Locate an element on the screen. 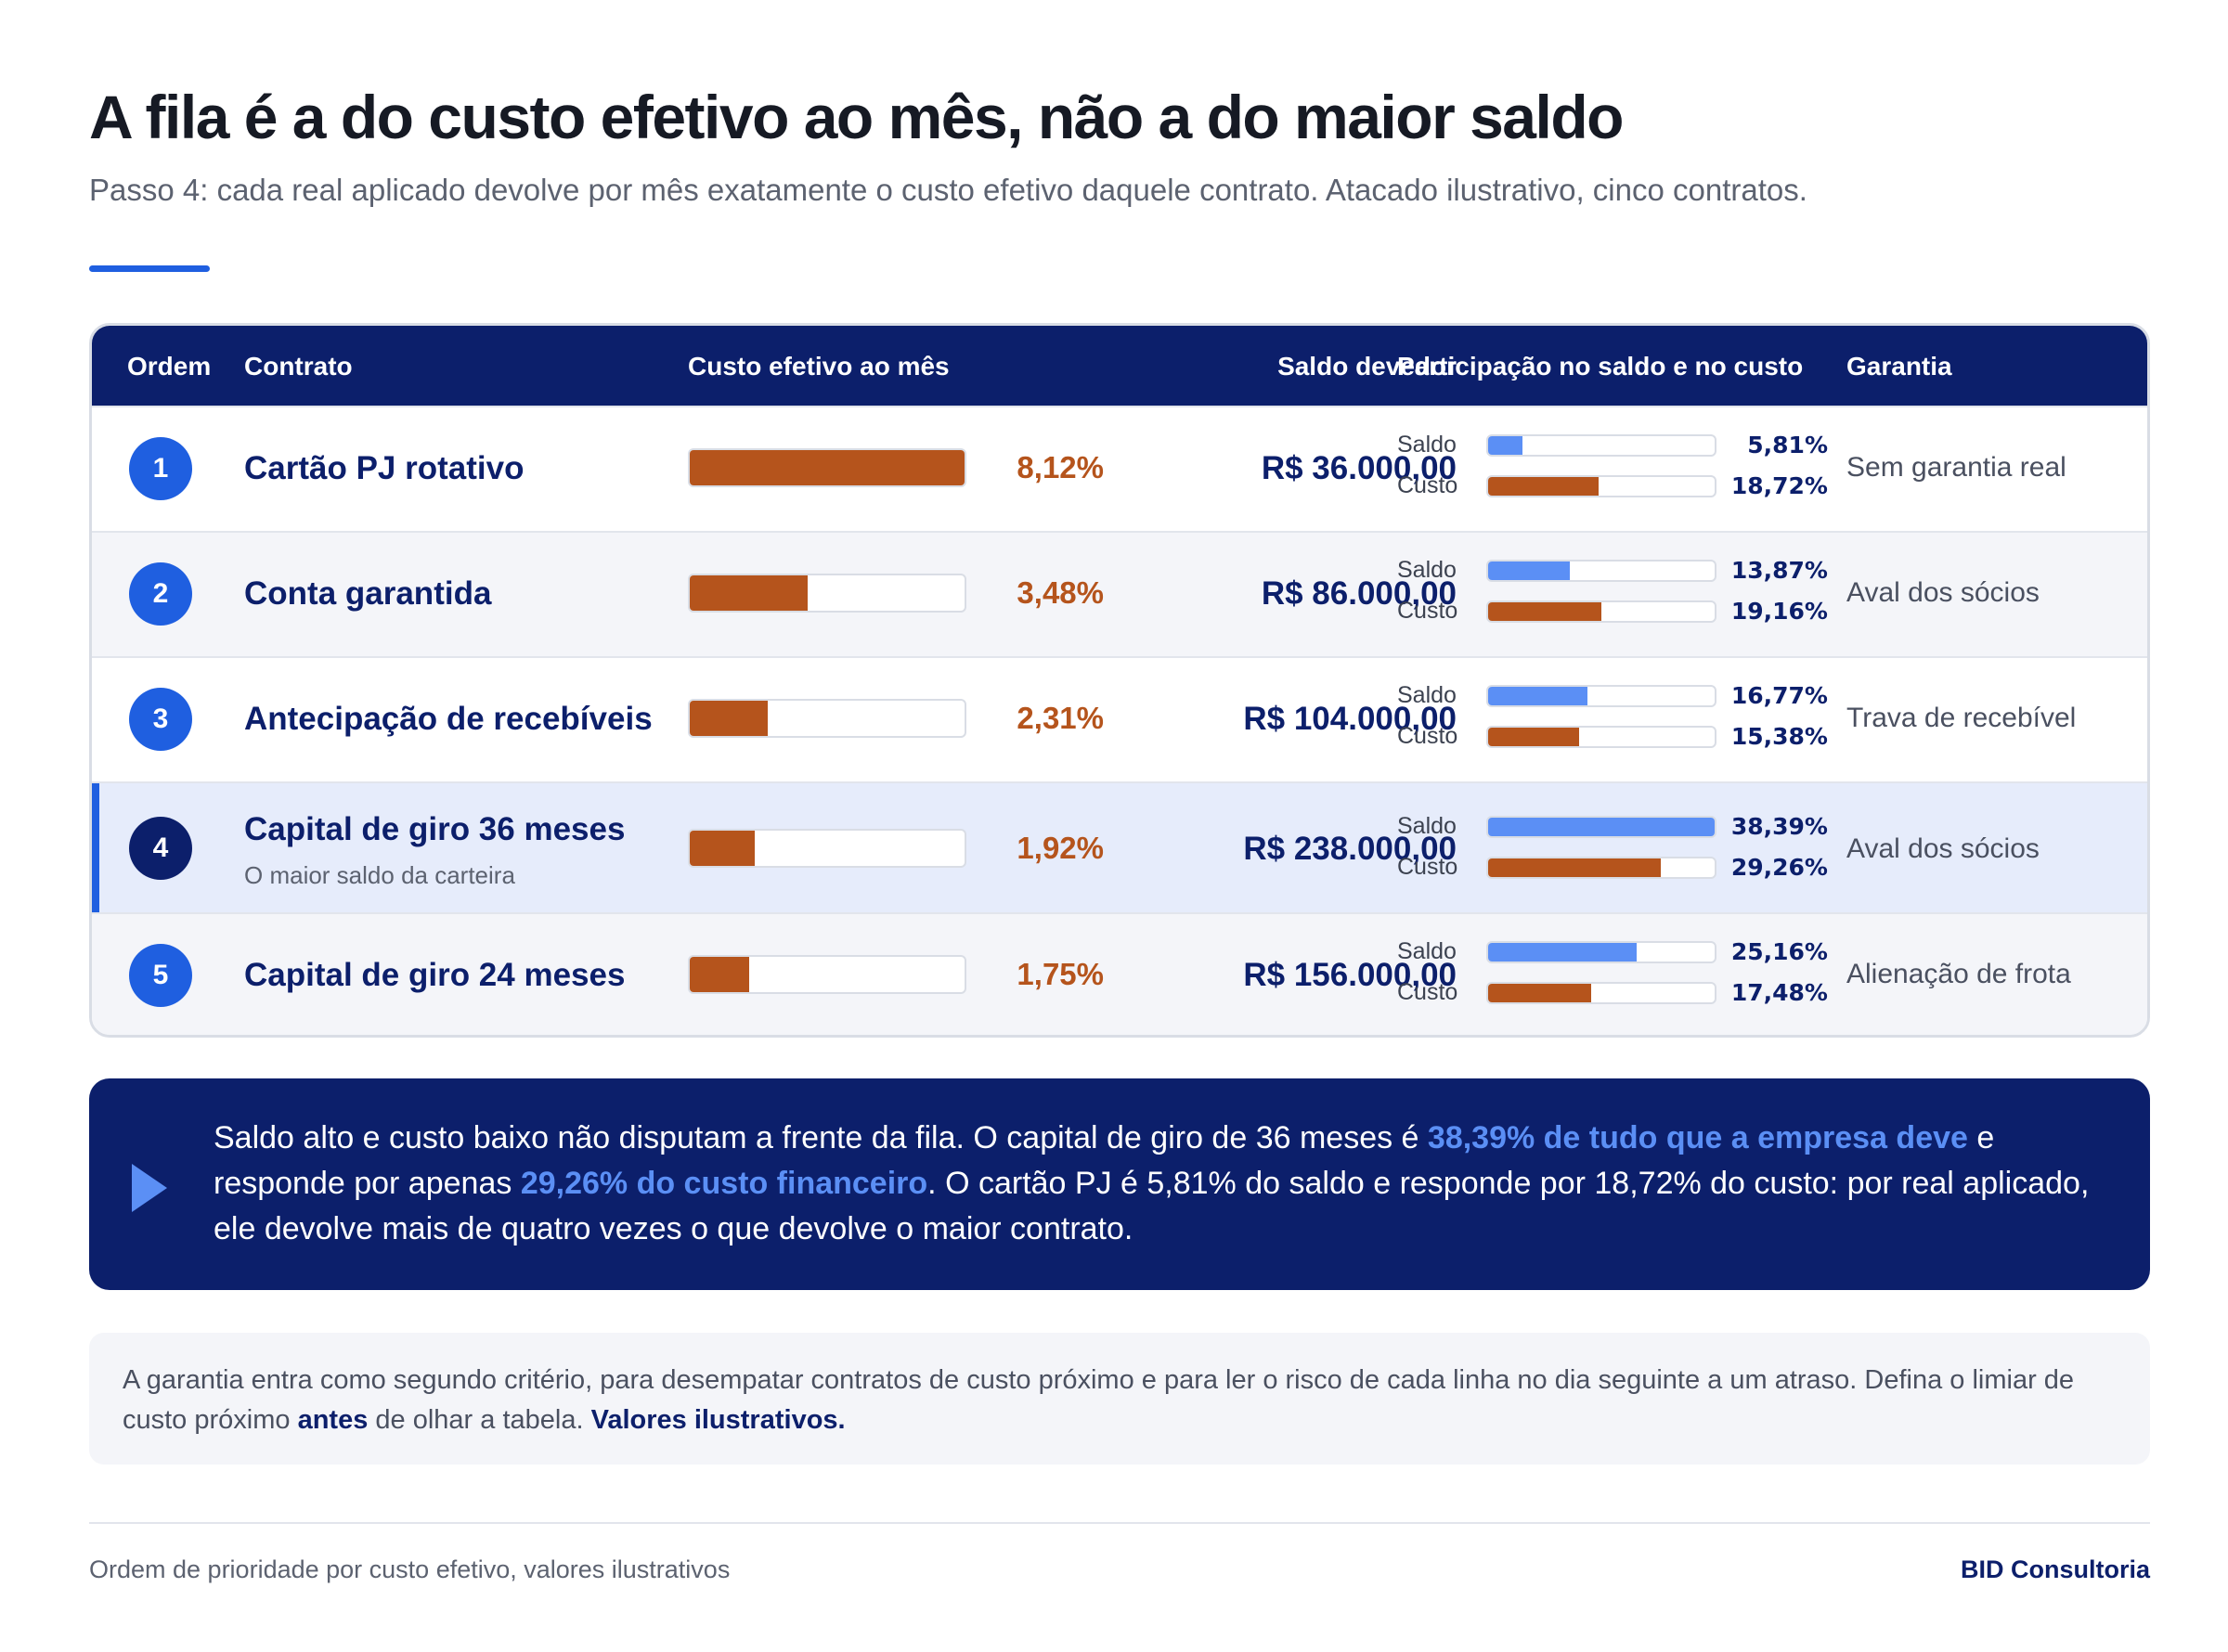  balance-value: R$ 104.000,00 is located at coordinates (1350, 719).